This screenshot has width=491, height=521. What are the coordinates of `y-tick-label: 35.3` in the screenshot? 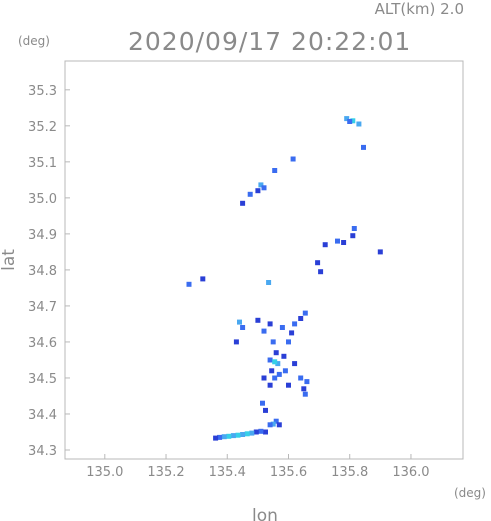 It's located at (42, 91).